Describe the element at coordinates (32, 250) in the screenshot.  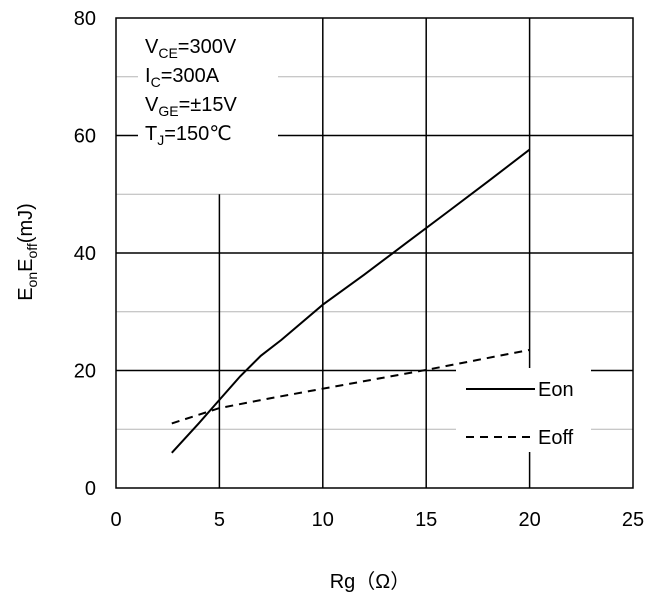
I see `y-label-sub2: off` at that location.